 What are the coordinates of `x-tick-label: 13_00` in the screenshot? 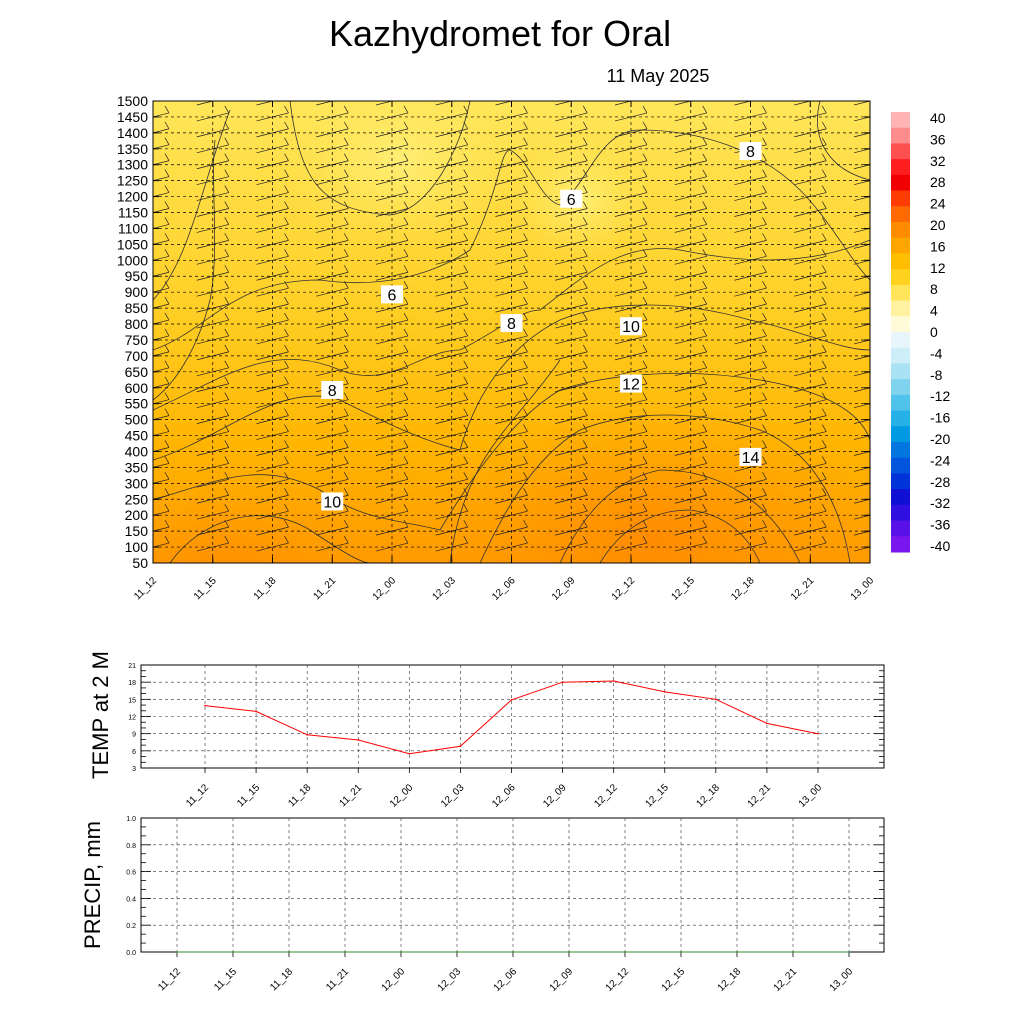 It's located at (863, 589).